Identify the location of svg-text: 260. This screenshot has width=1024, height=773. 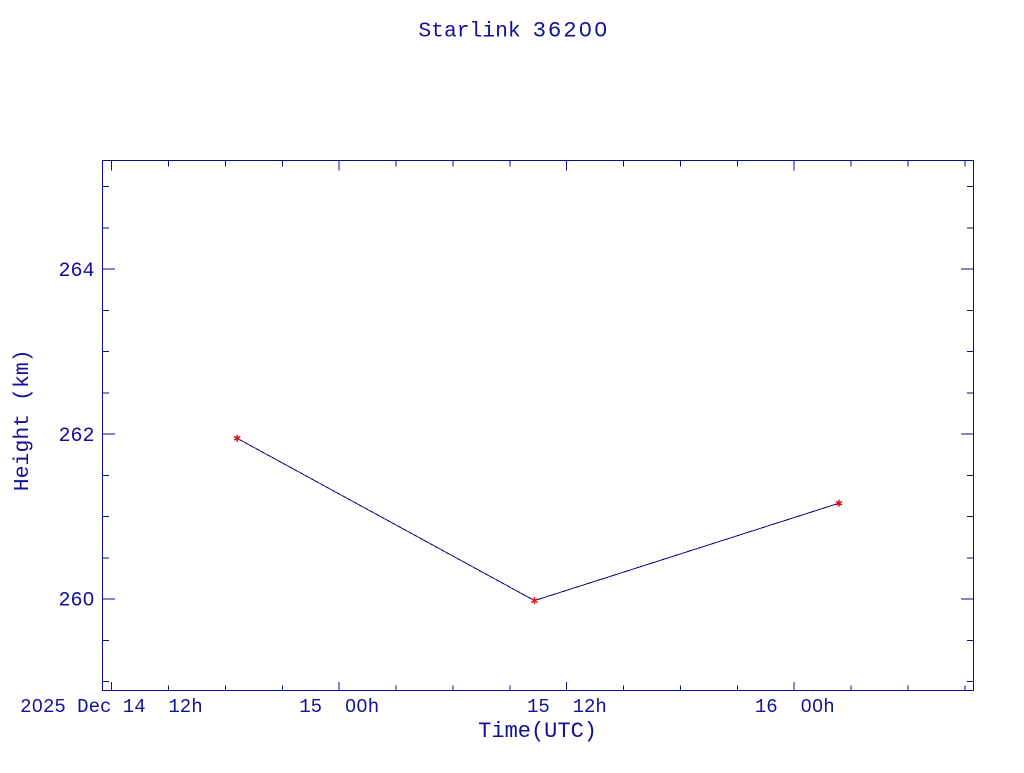
(76, 601).